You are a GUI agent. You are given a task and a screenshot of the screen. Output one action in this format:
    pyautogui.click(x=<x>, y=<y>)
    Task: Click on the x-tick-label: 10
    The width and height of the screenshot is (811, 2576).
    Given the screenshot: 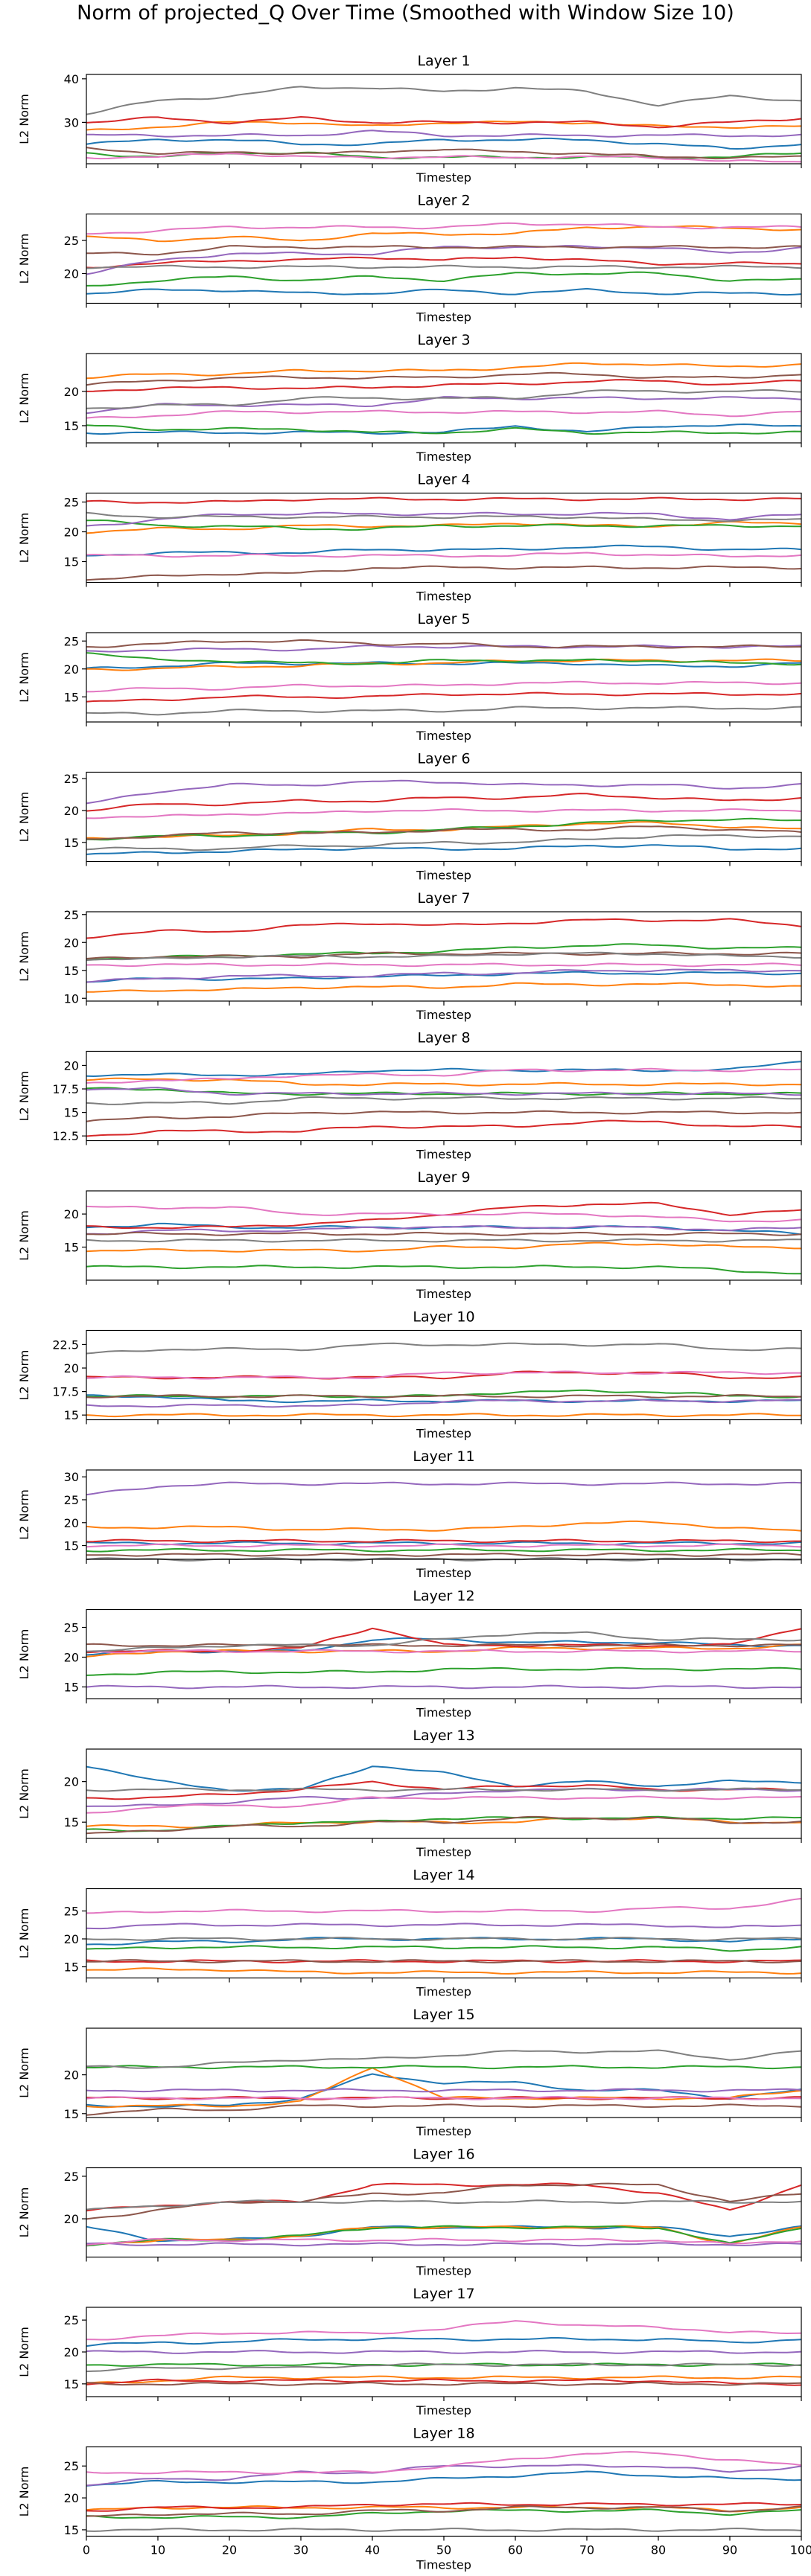 What is the action you would take?
    pyautogui.click(x=157, y=2550)
    